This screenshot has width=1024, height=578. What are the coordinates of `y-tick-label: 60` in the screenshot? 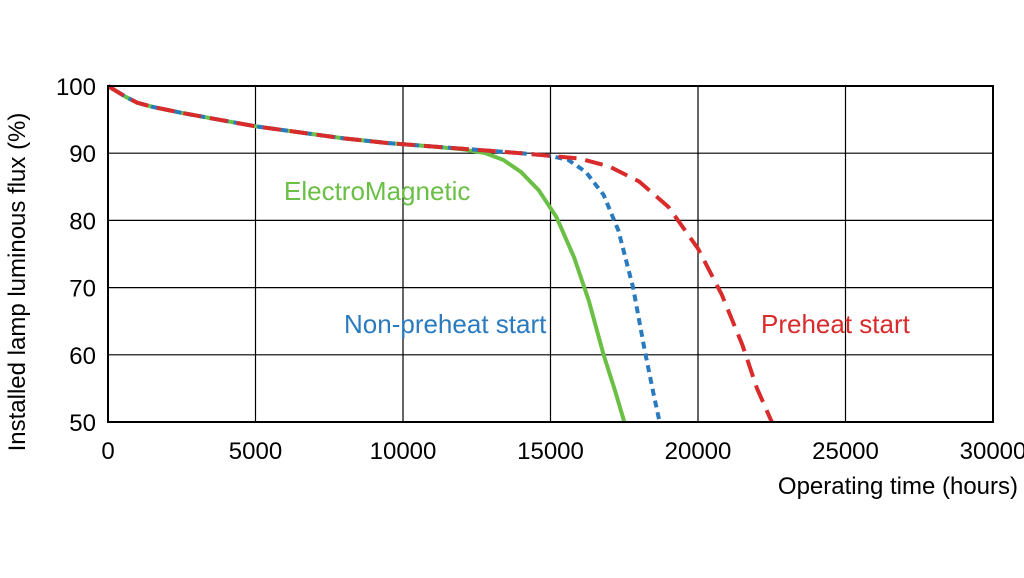 It's located at (82, 356).